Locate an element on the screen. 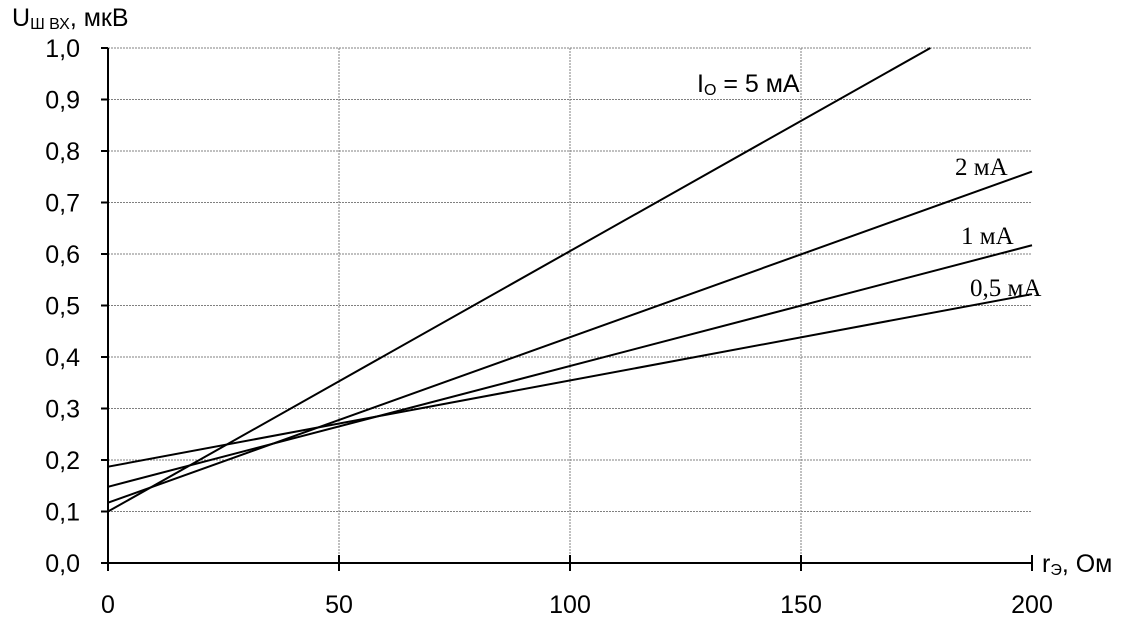  series-label: 2 мА is located at coordinates (981, 167).